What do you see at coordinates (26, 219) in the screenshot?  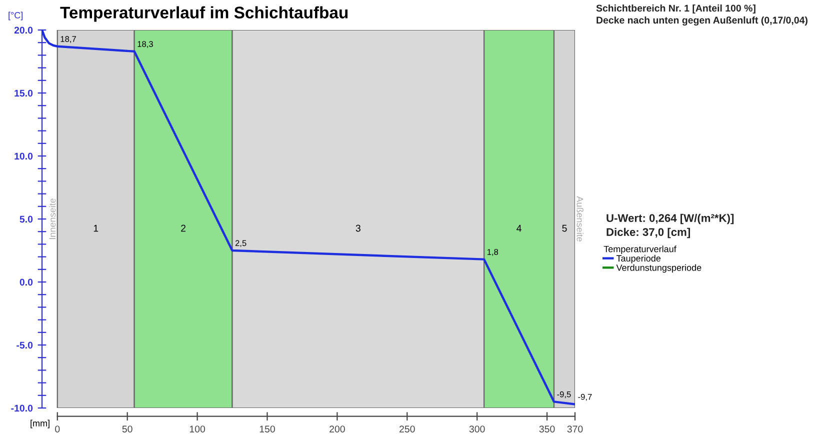 I see `y-tick-label: 5.0` at bounding box center [26, 219].